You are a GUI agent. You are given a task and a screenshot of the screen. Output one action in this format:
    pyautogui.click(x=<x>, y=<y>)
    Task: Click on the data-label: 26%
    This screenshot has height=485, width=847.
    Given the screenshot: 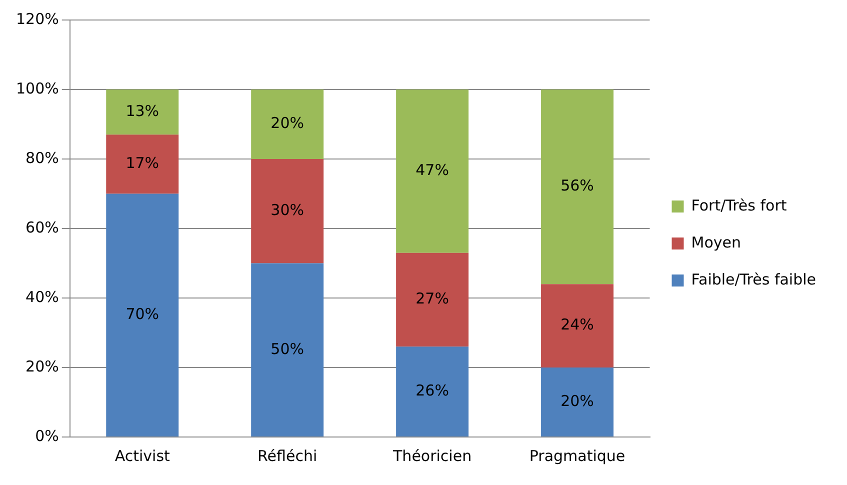 What is the action you would take?
    pyautogui.click(x=432, y=390)
    